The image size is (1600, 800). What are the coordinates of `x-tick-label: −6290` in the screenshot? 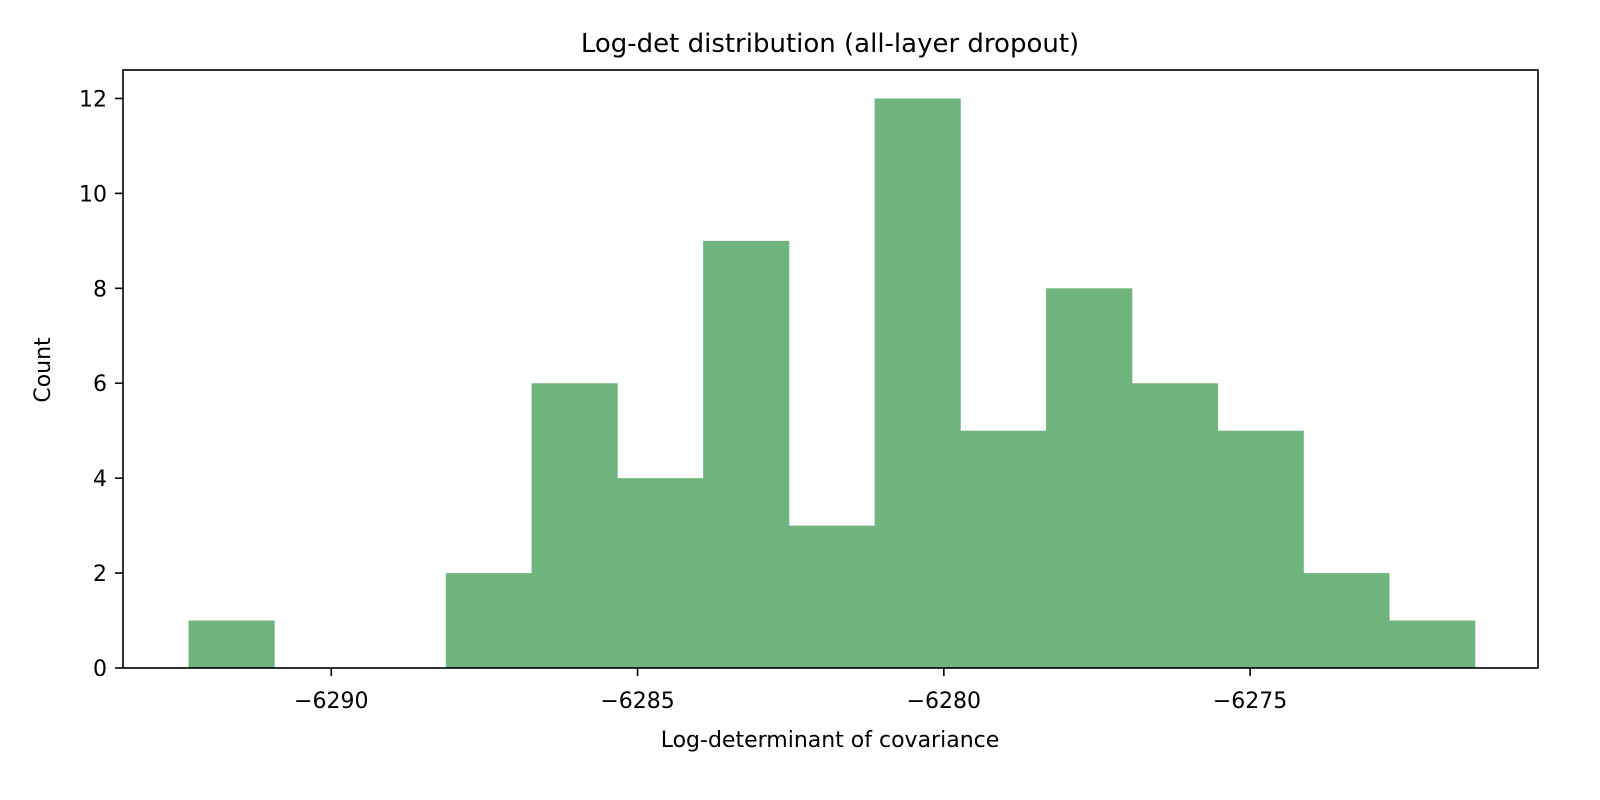 It's located at (331, 701).